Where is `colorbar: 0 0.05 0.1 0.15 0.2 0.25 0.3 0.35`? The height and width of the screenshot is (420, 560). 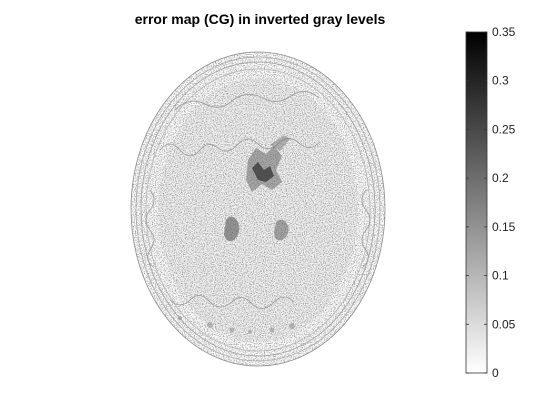
colorbar: 0 0.05 0.1 0.15 0.2 0.25 0.3 0.35 is located at coordinates (490, 202).